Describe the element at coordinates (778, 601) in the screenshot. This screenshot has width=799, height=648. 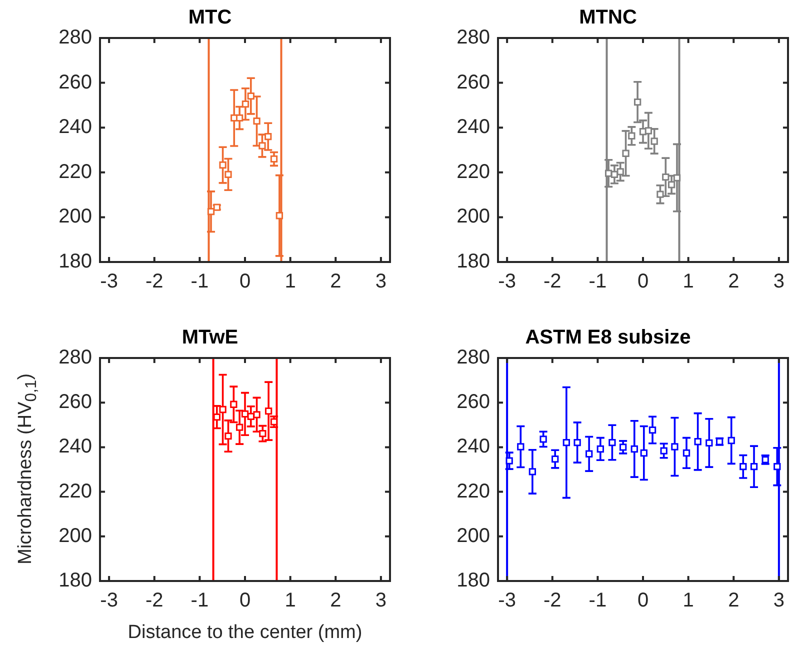
I see `x-tick-label: 3` at that location.